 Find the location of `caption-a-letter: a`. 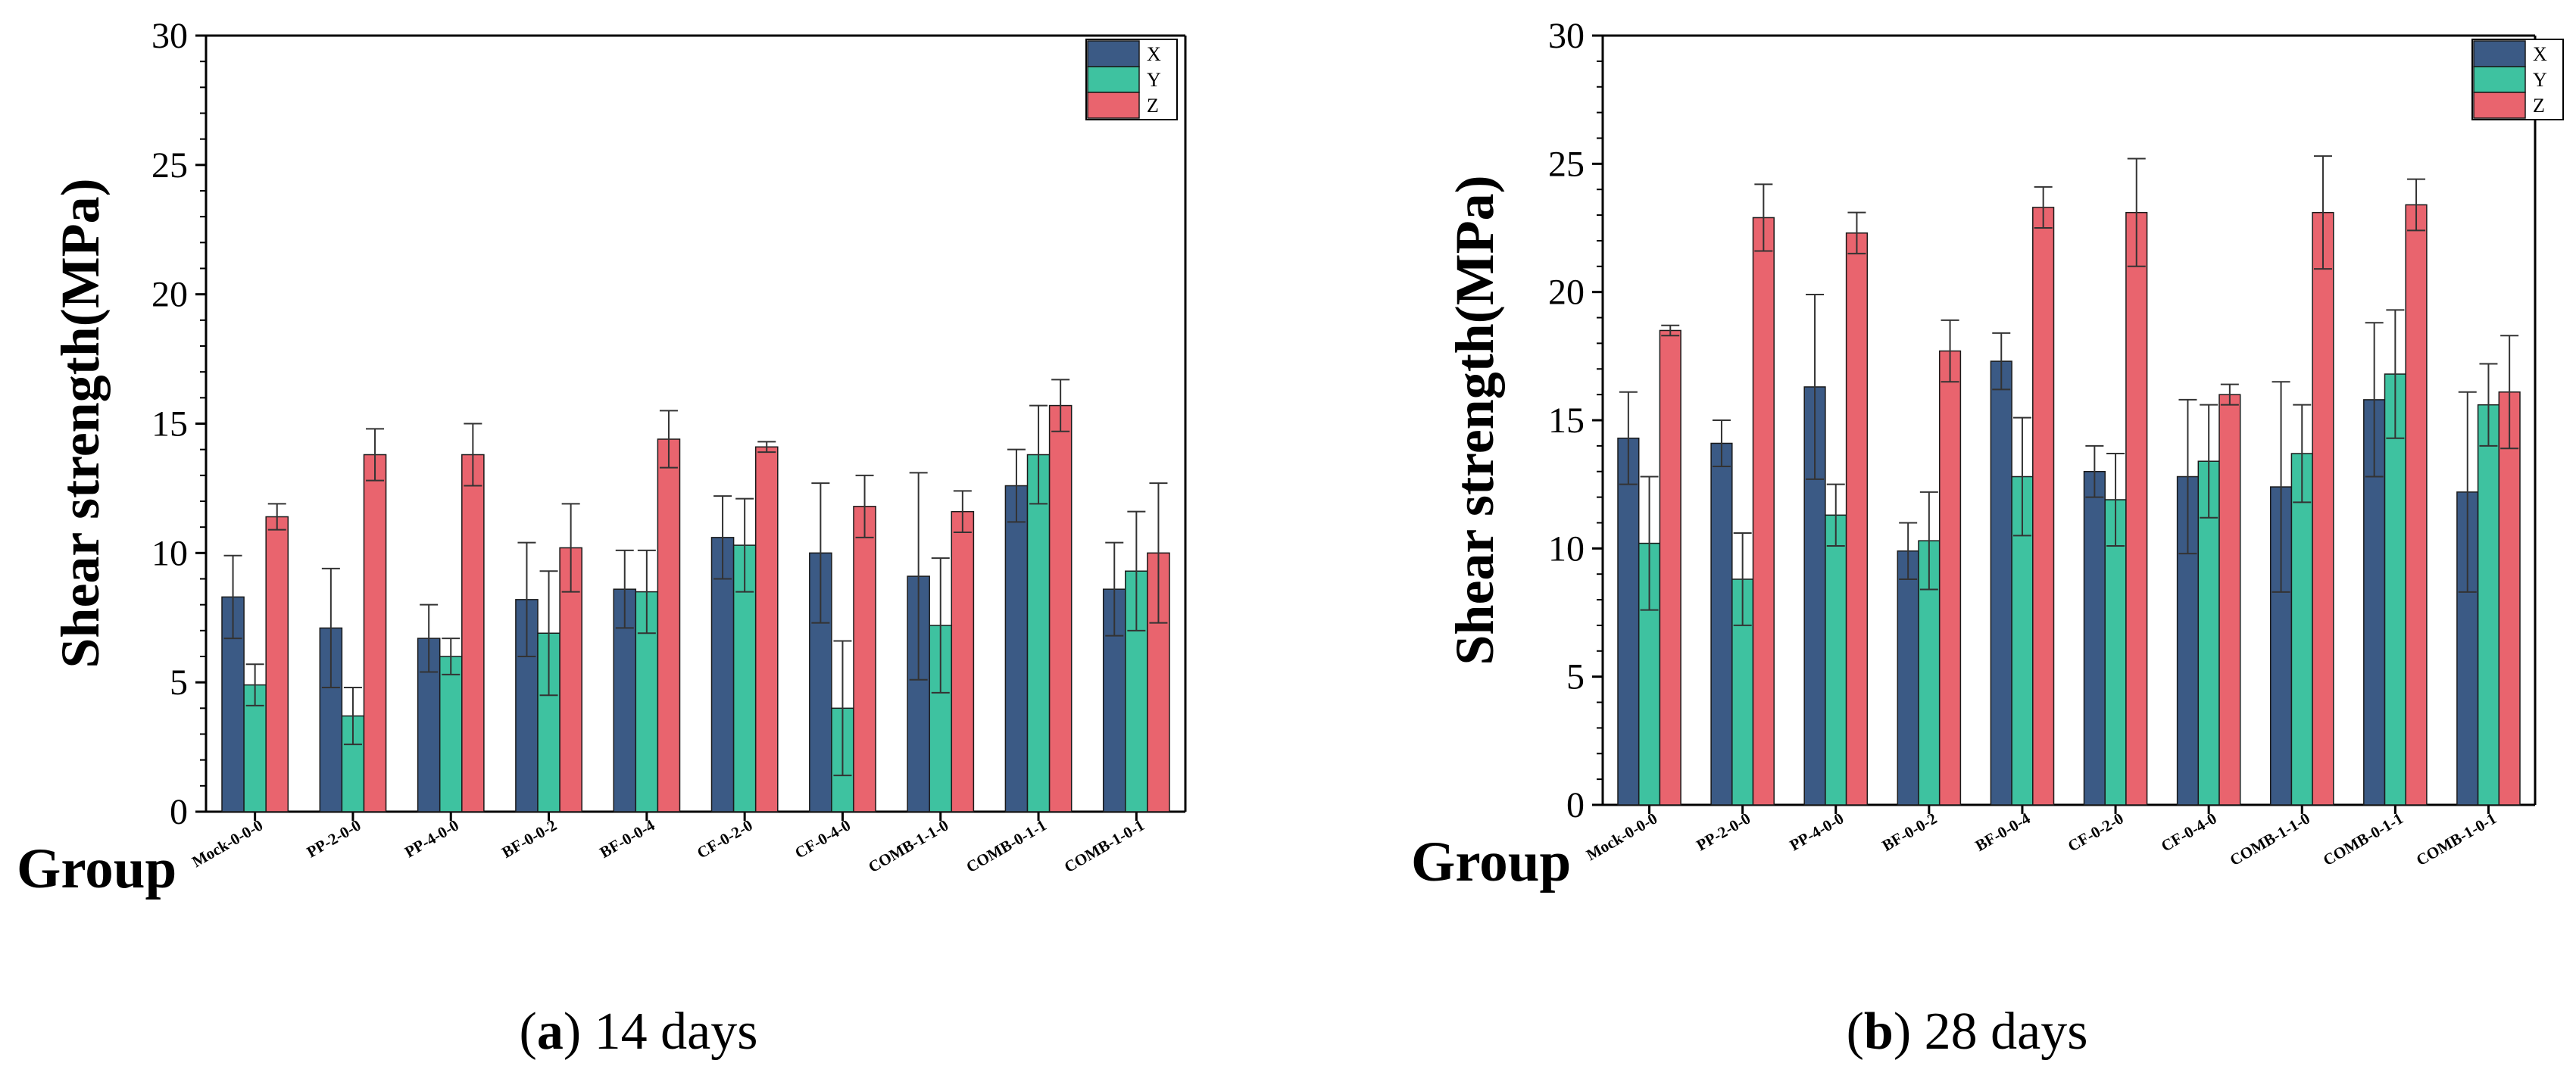

caption-a-letter: a is located at coordinates (551, 1031).